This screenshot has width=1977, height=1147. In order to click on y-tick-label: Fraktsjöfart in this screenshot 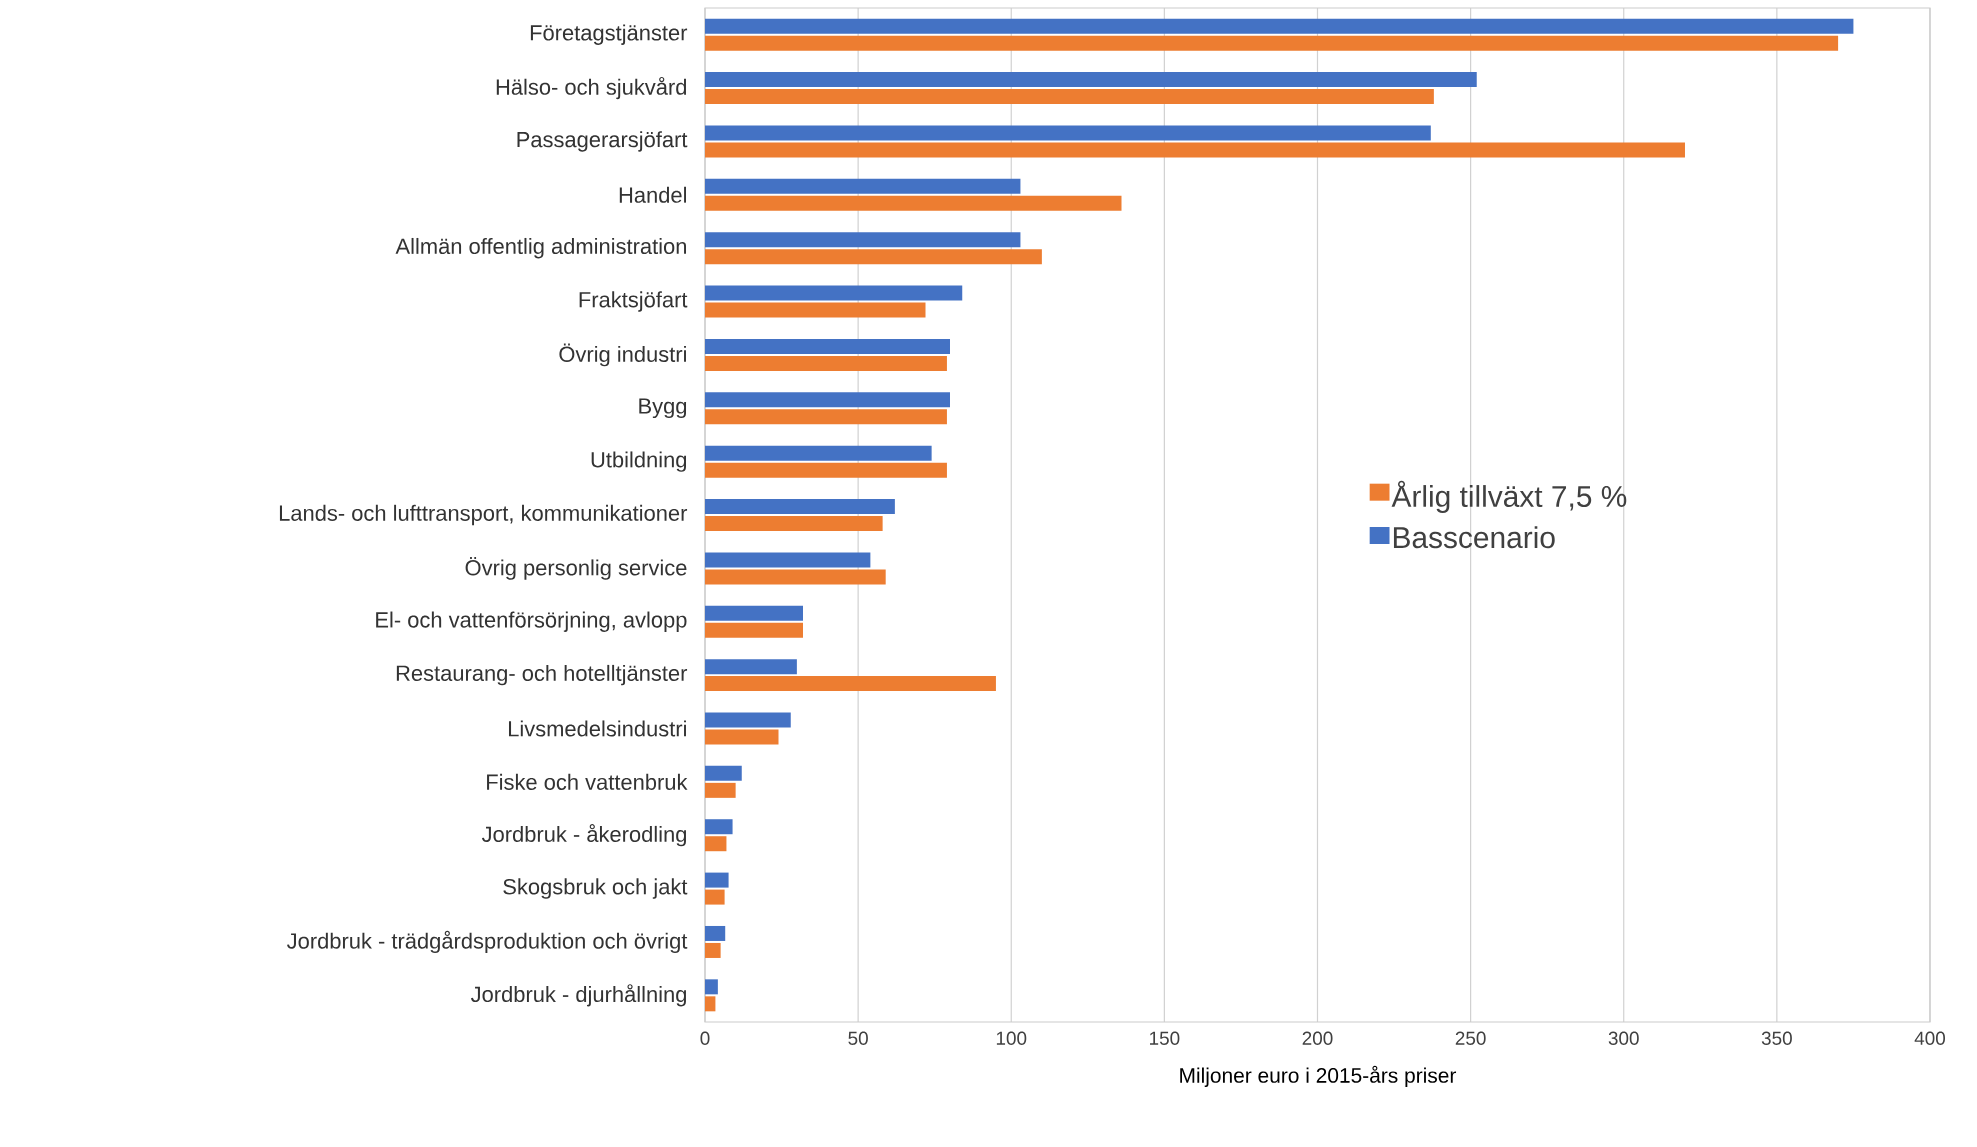, I will do `click(633, 301)`.